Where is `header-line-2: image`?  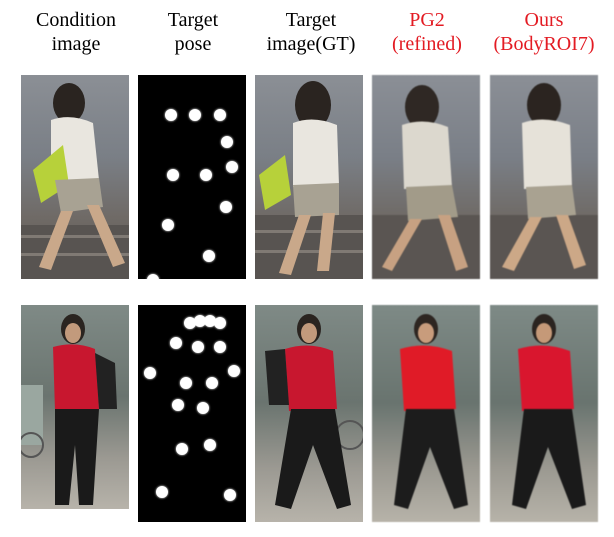 header-line-2: image is located at coordinates (76, 44).